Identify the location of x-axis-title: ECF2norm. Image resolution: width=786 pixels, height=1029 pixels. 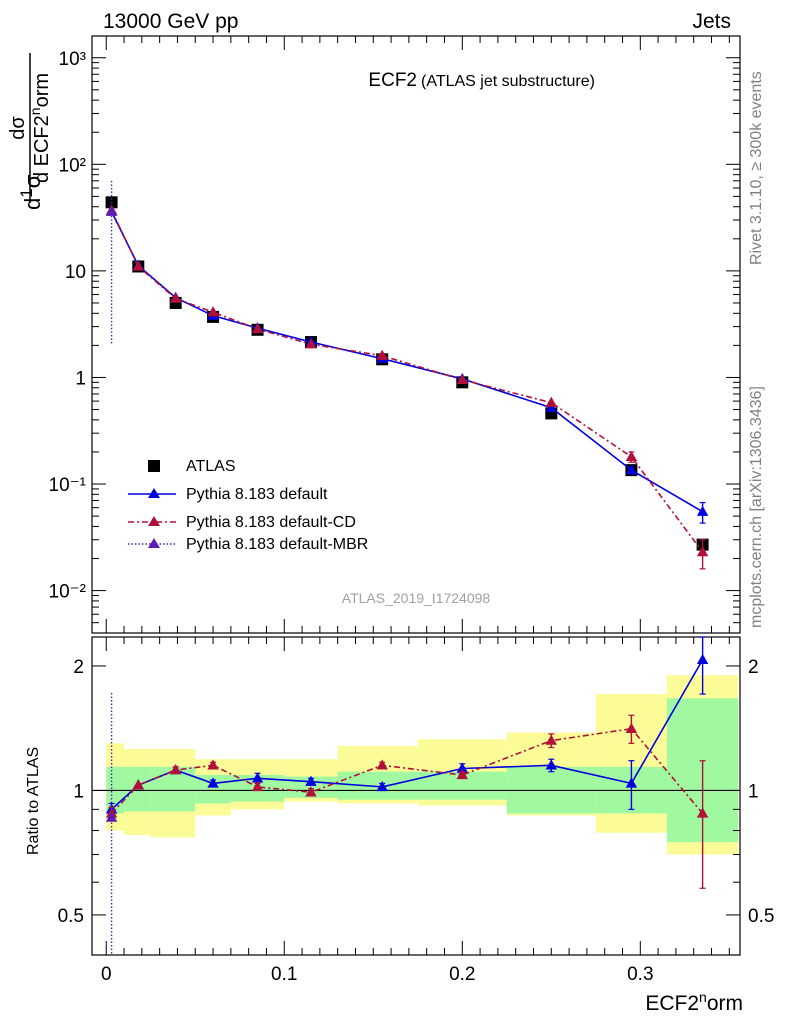
(694, 1002).